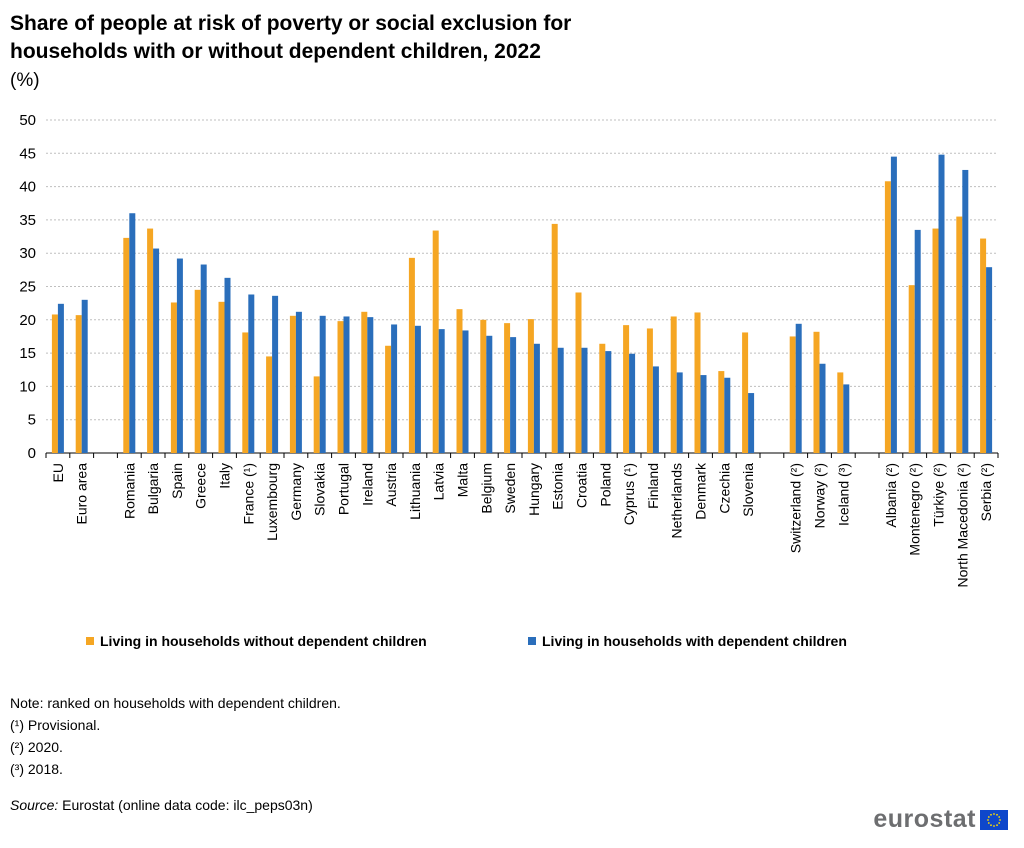 This screenshot has height=848, width=1024. I want to click on y-tick-label: 10, so click(27, 386).